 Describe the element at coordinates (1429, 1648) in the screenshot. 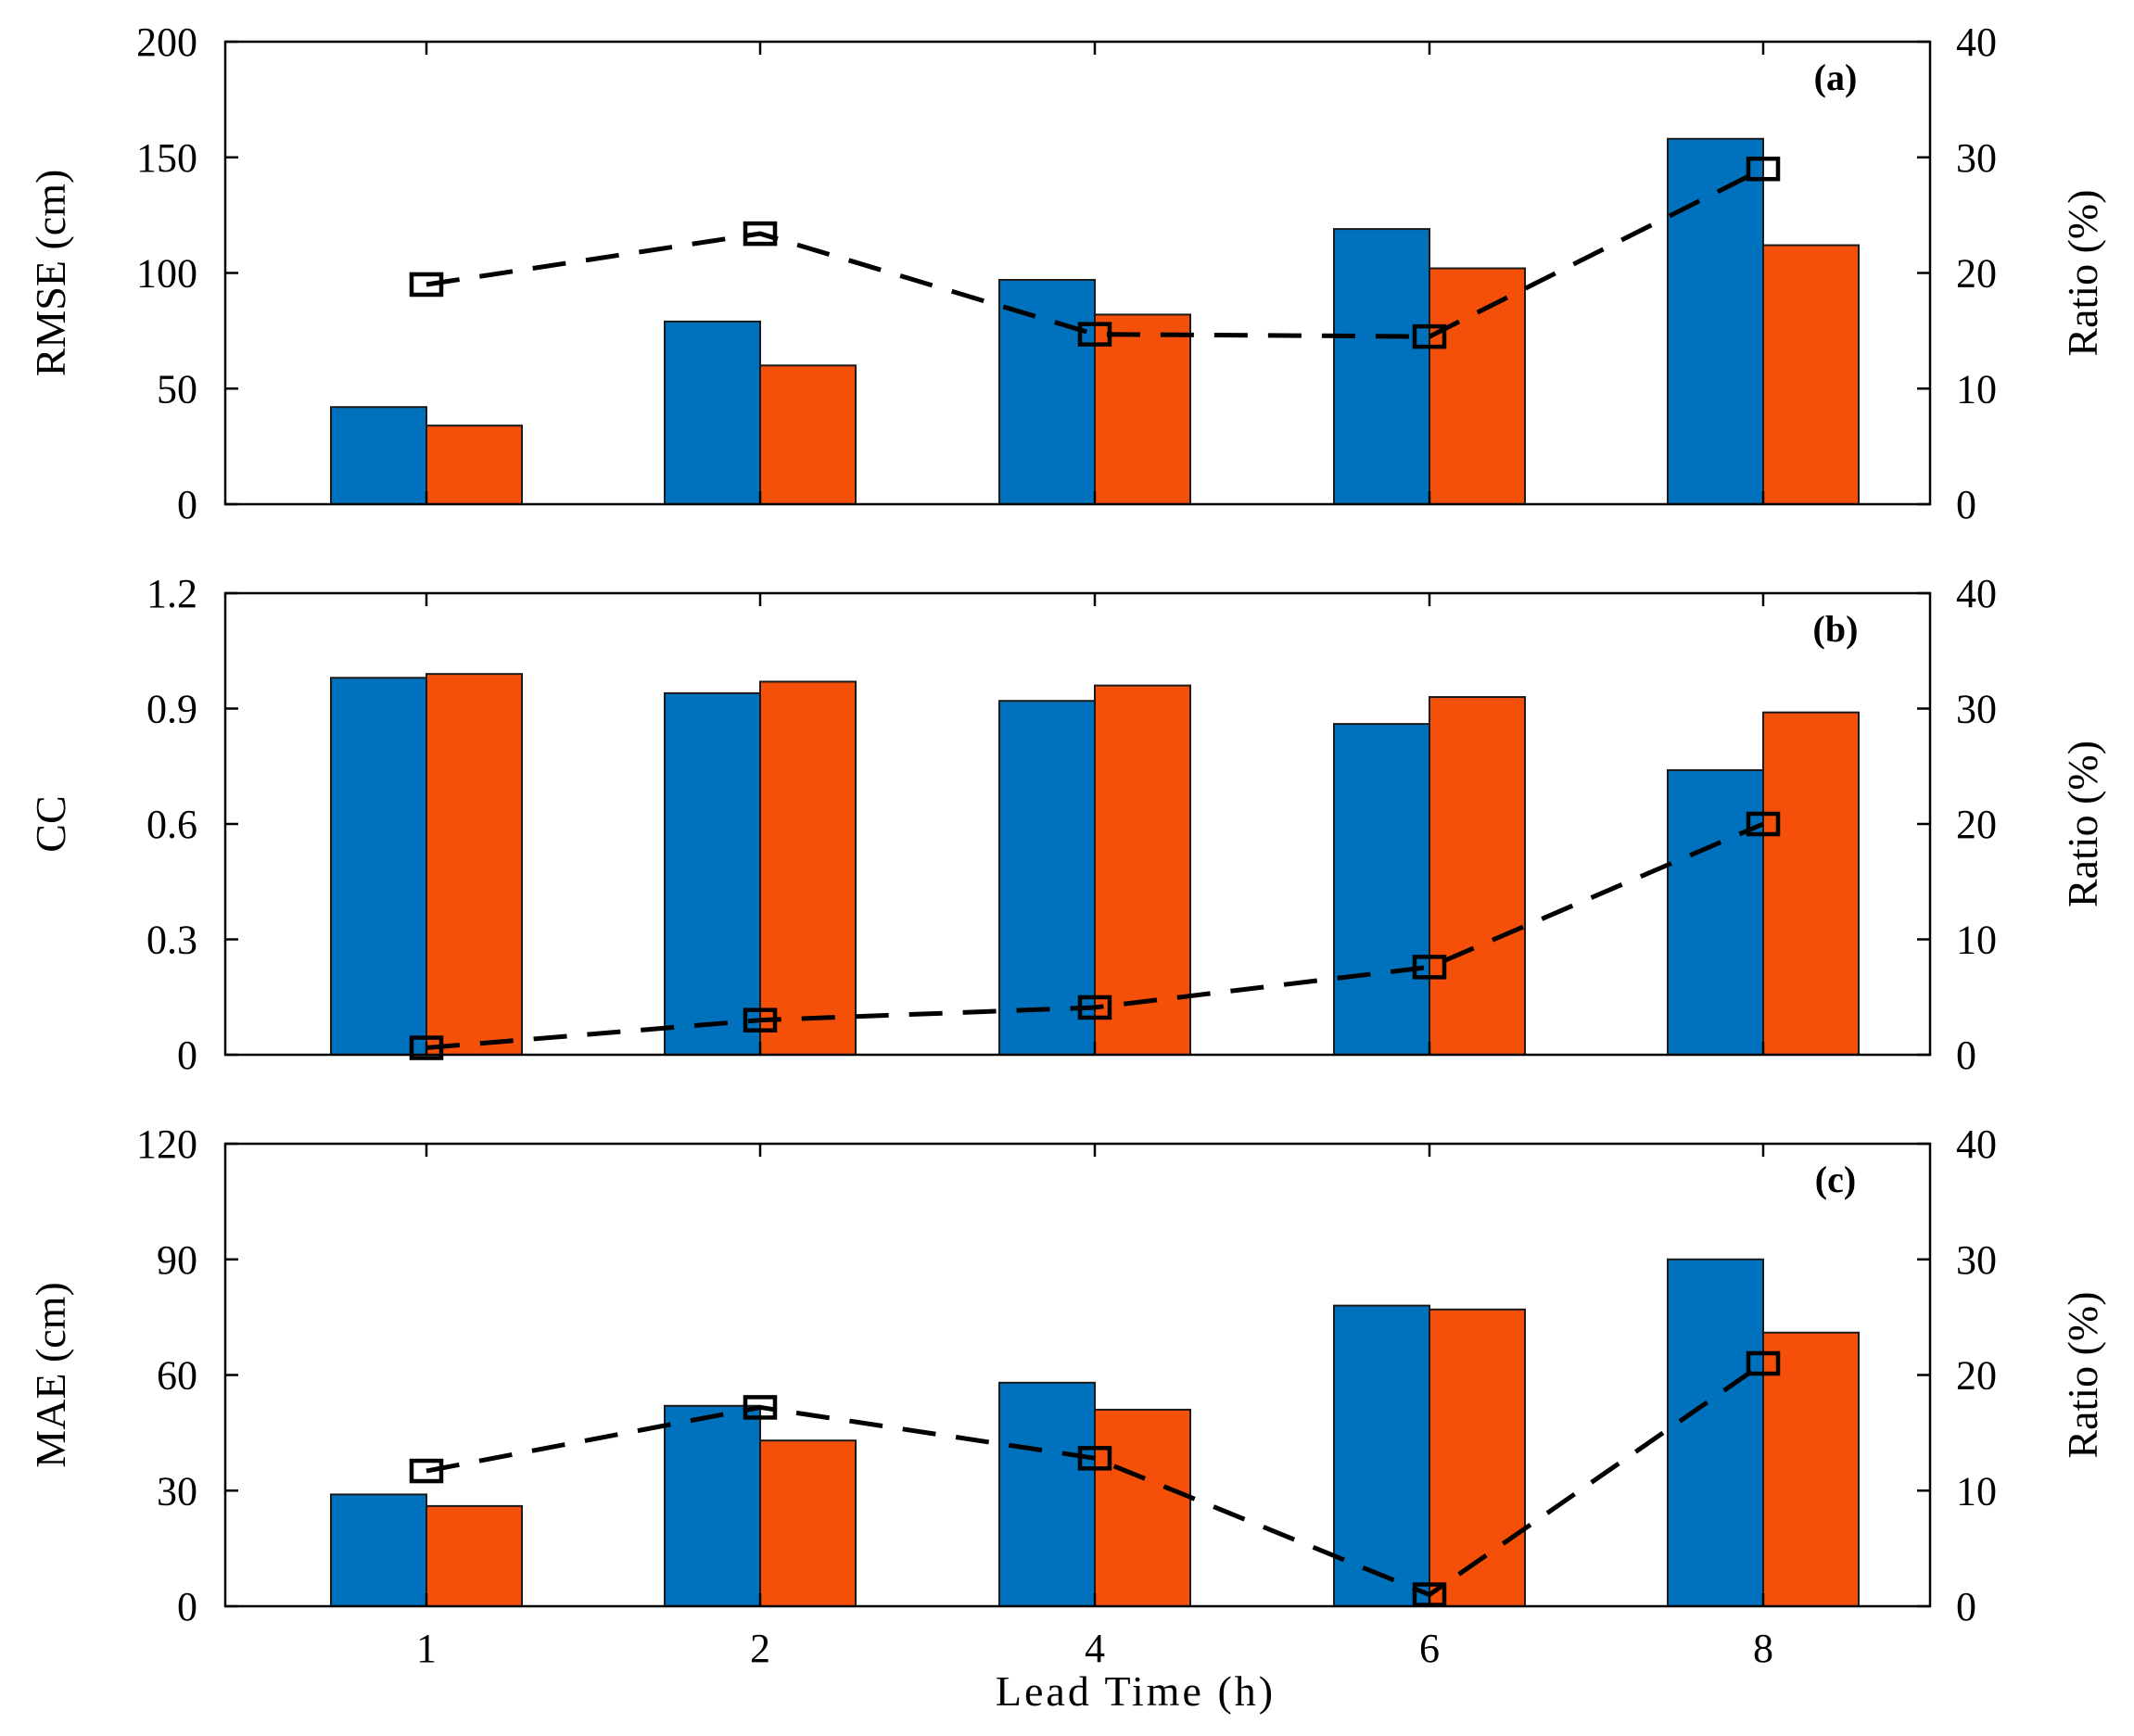

I see `x-tick-label: 6` at that location.